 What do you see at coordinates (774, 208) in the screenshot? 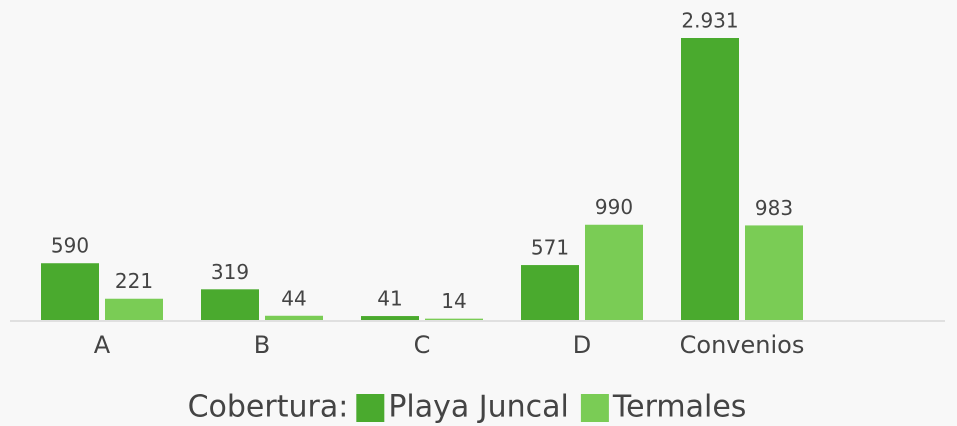
I see `data-label: 983` at bounding box center [774, 208].